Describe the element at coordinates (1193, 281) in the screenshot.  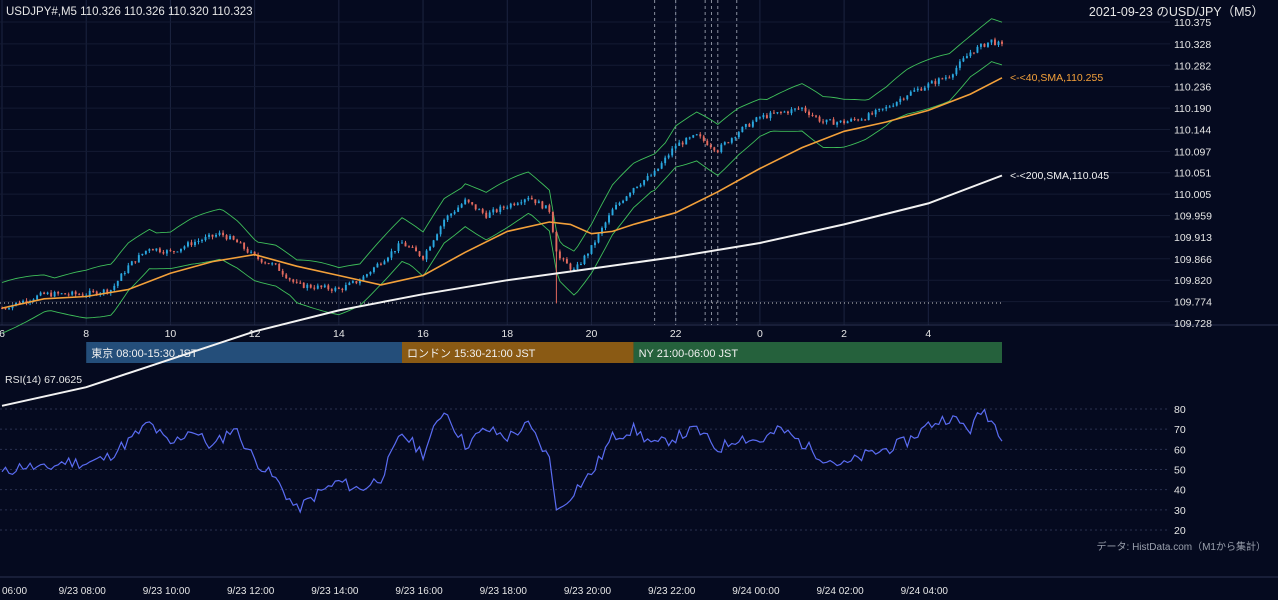
I see `price-tick-label: 109.820` at that location.